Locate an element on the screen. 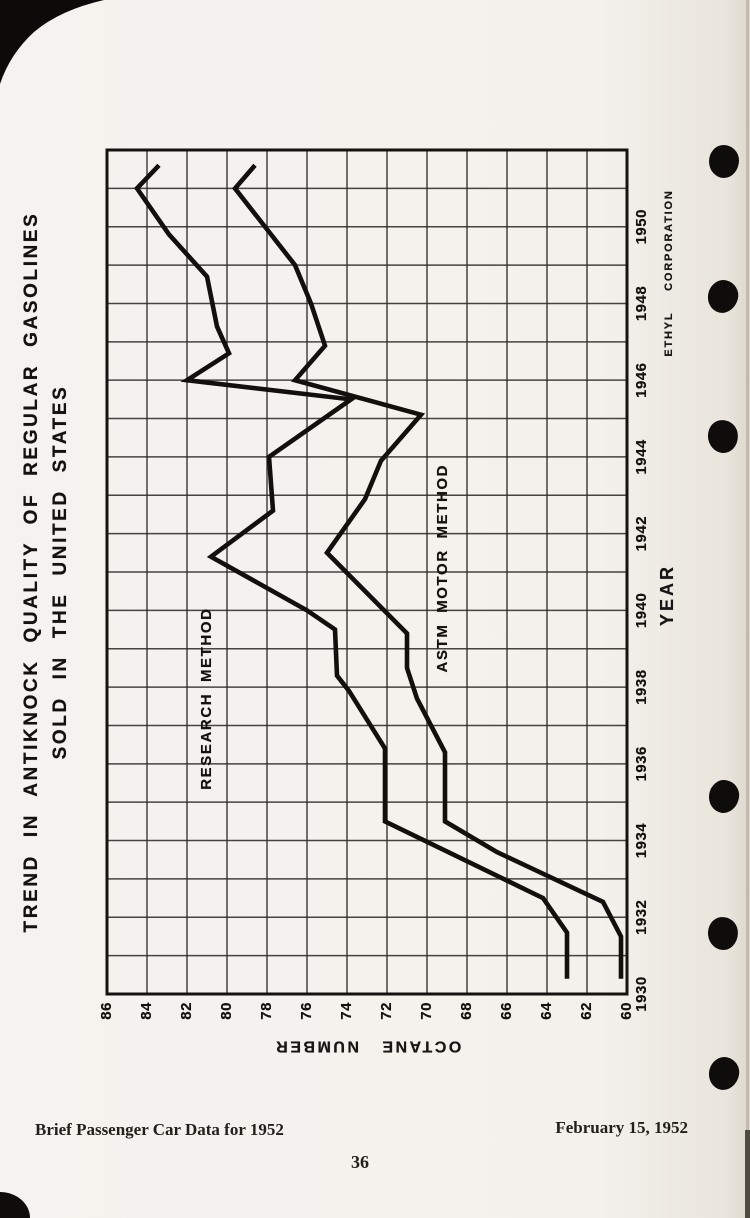 The height and width of the screenshot is (1218, 750). y-tick-label: 64 is located at coordinates (546, 1011).